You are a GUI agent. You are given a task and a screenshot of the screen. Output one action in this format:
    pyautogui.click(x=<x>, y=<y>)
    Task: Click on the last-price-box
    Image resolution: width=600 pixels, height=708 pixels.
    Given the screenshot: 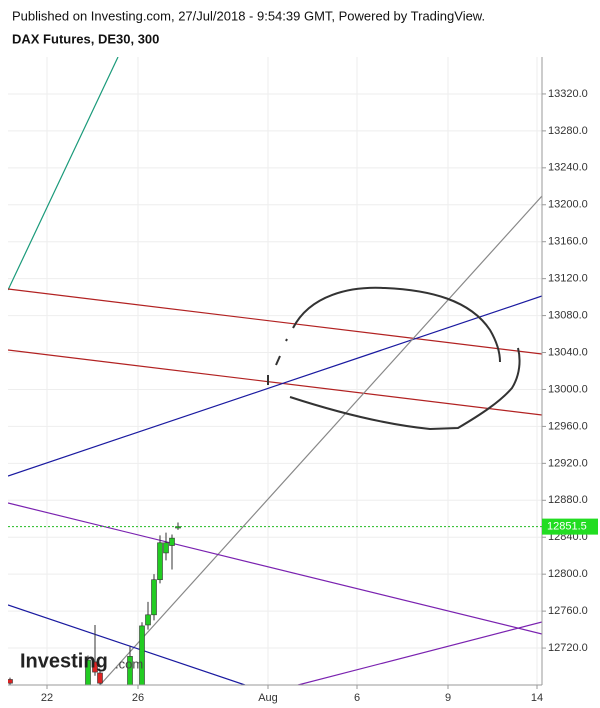 What is the action you would take?
    pyautogui.click(x=570, y=526)
    